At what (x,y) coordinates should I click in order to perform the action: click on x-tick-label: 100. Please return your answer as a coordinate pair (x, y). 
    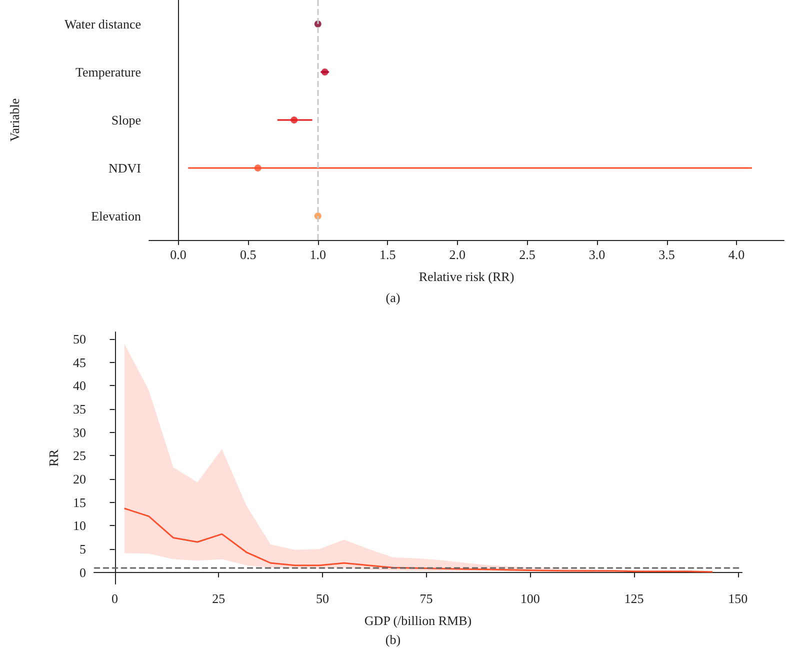
    Looking at the image, I should click on (530, 598).